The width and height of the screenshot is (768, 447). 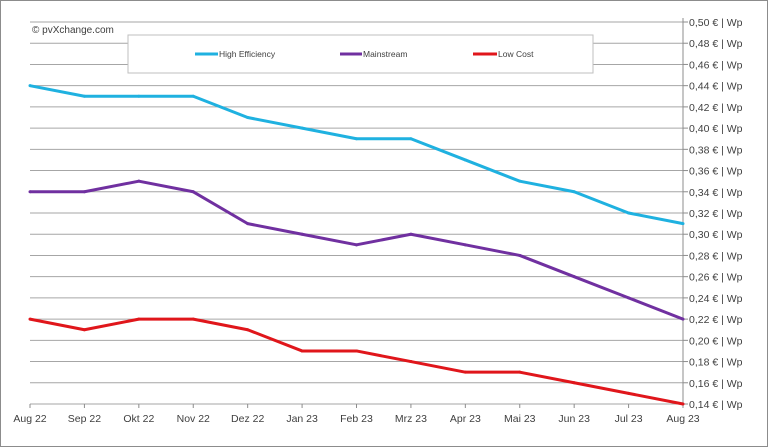 I want to click on x-tick-label: Sep 22, so click(x=84, y=419).